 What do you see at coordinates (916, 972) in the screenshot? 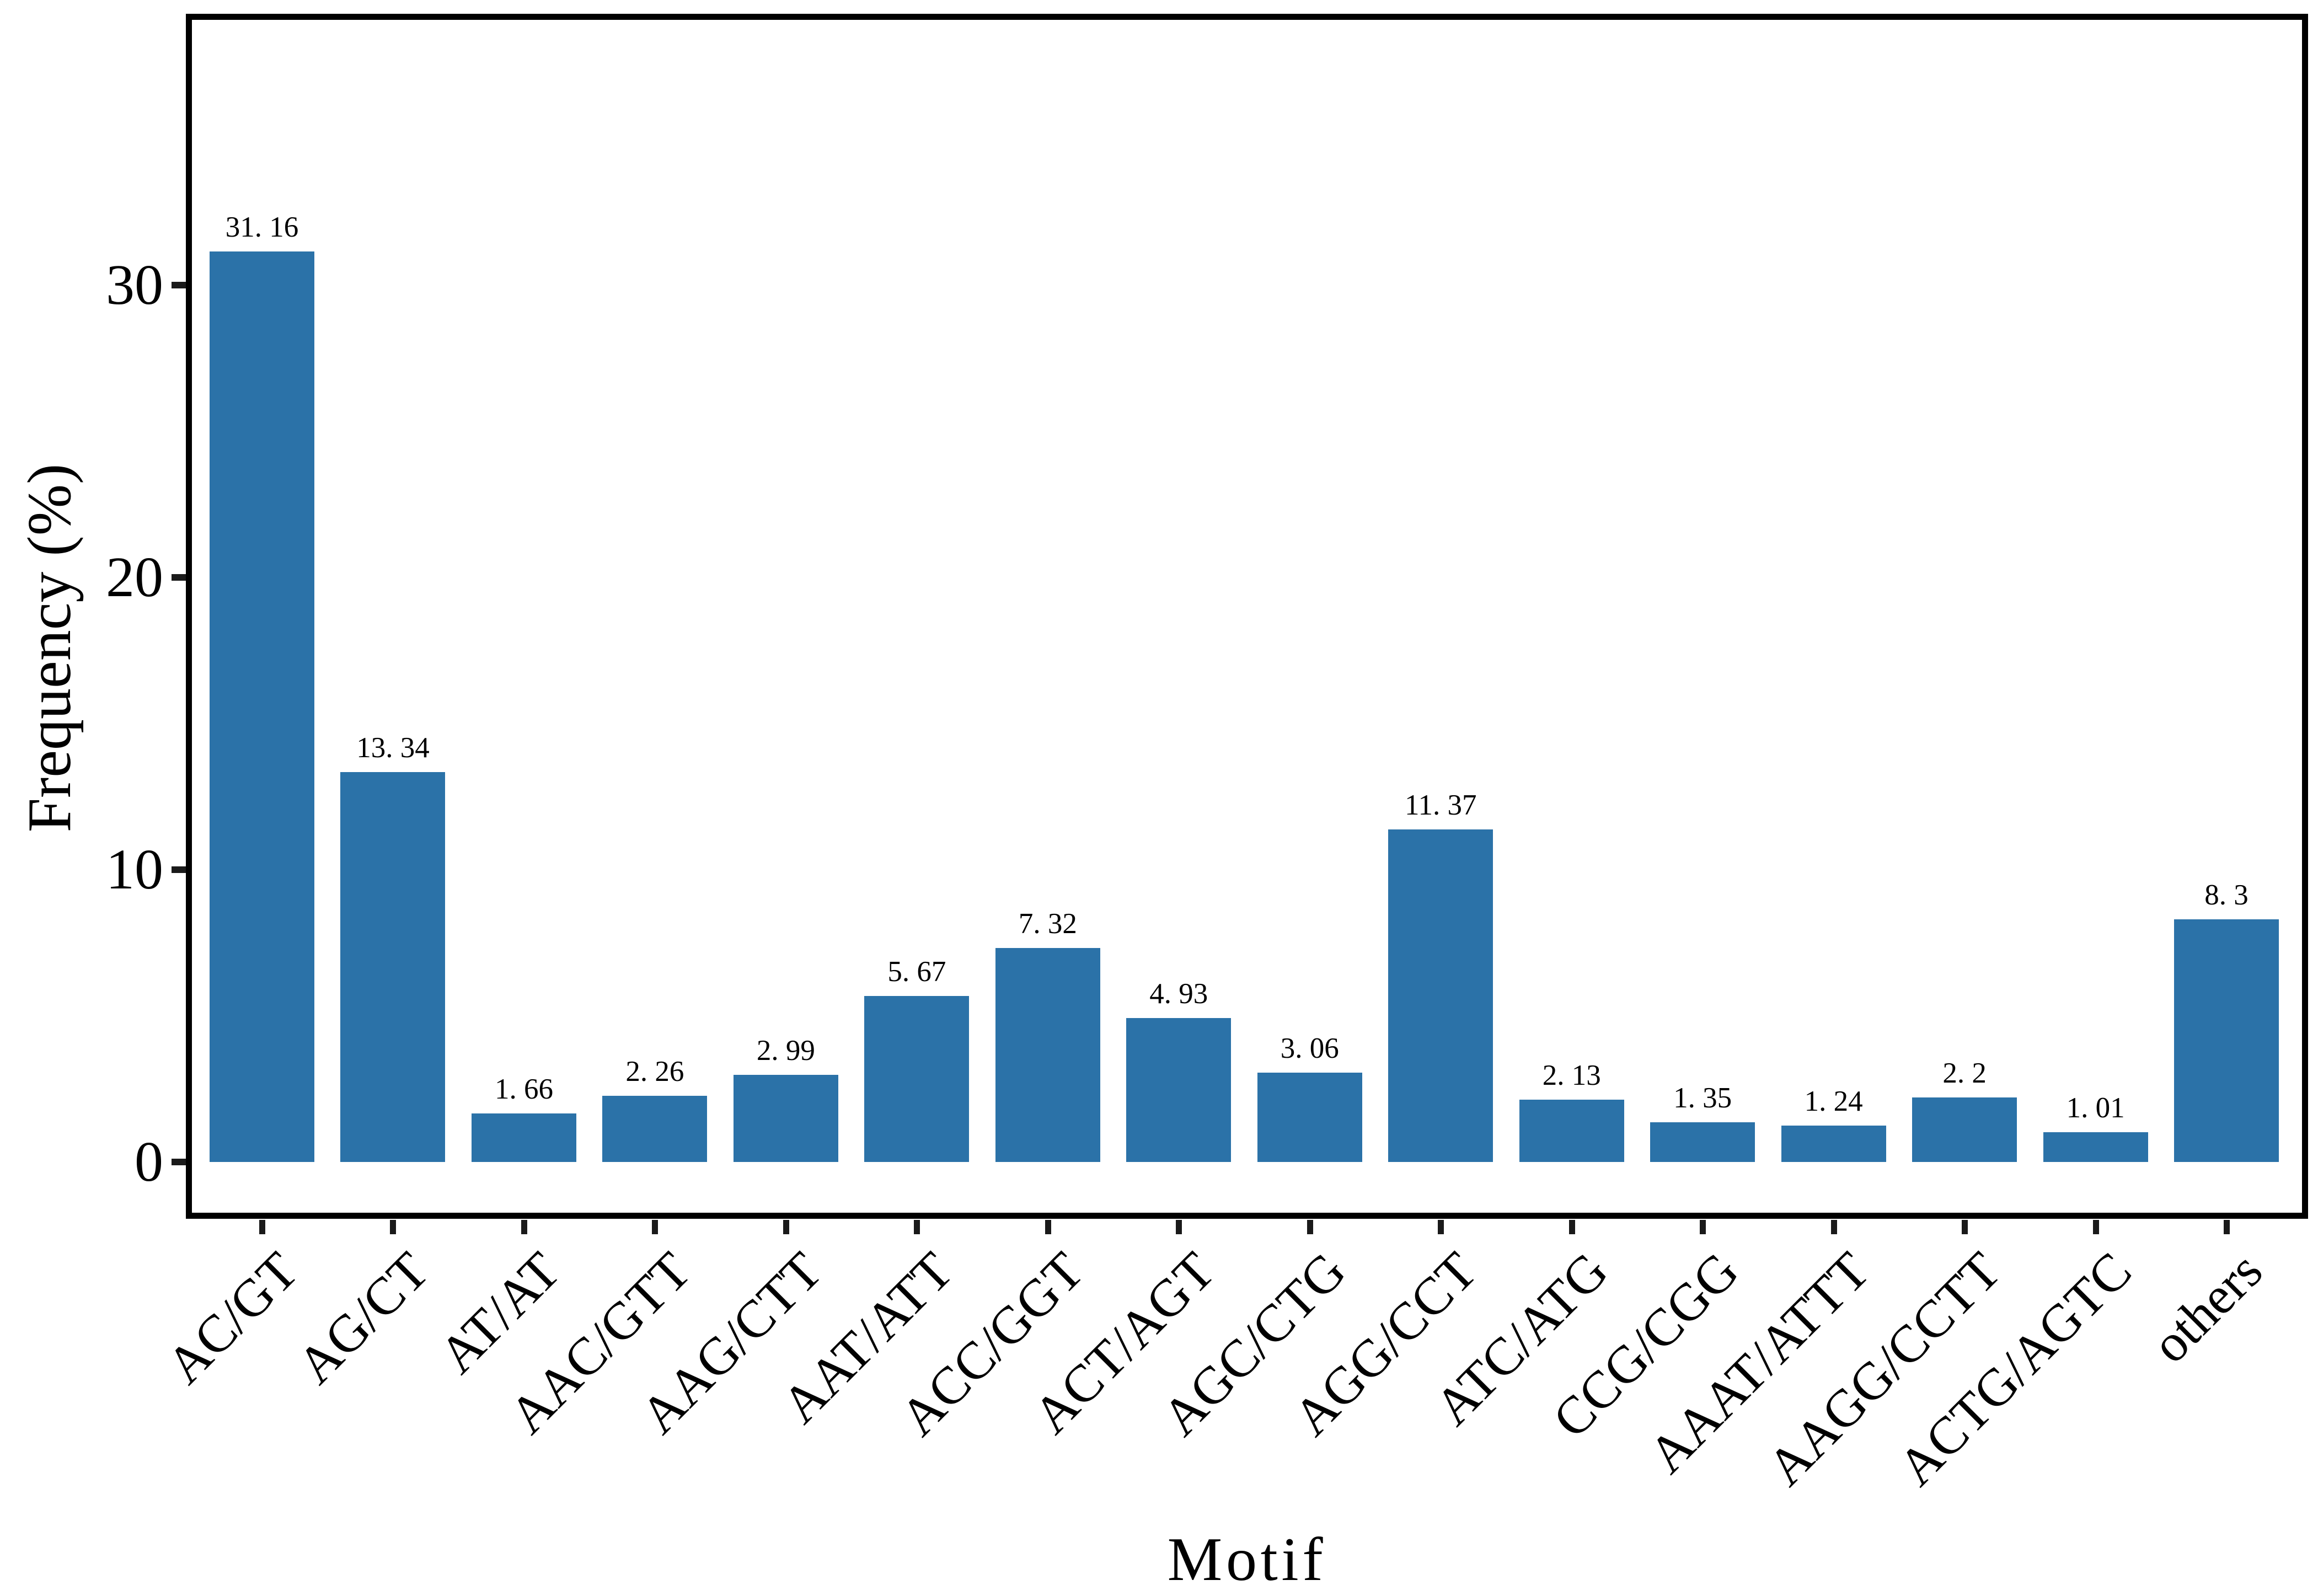
I see `bar-value-label: 5. 67` at bounding box center [916, 972].